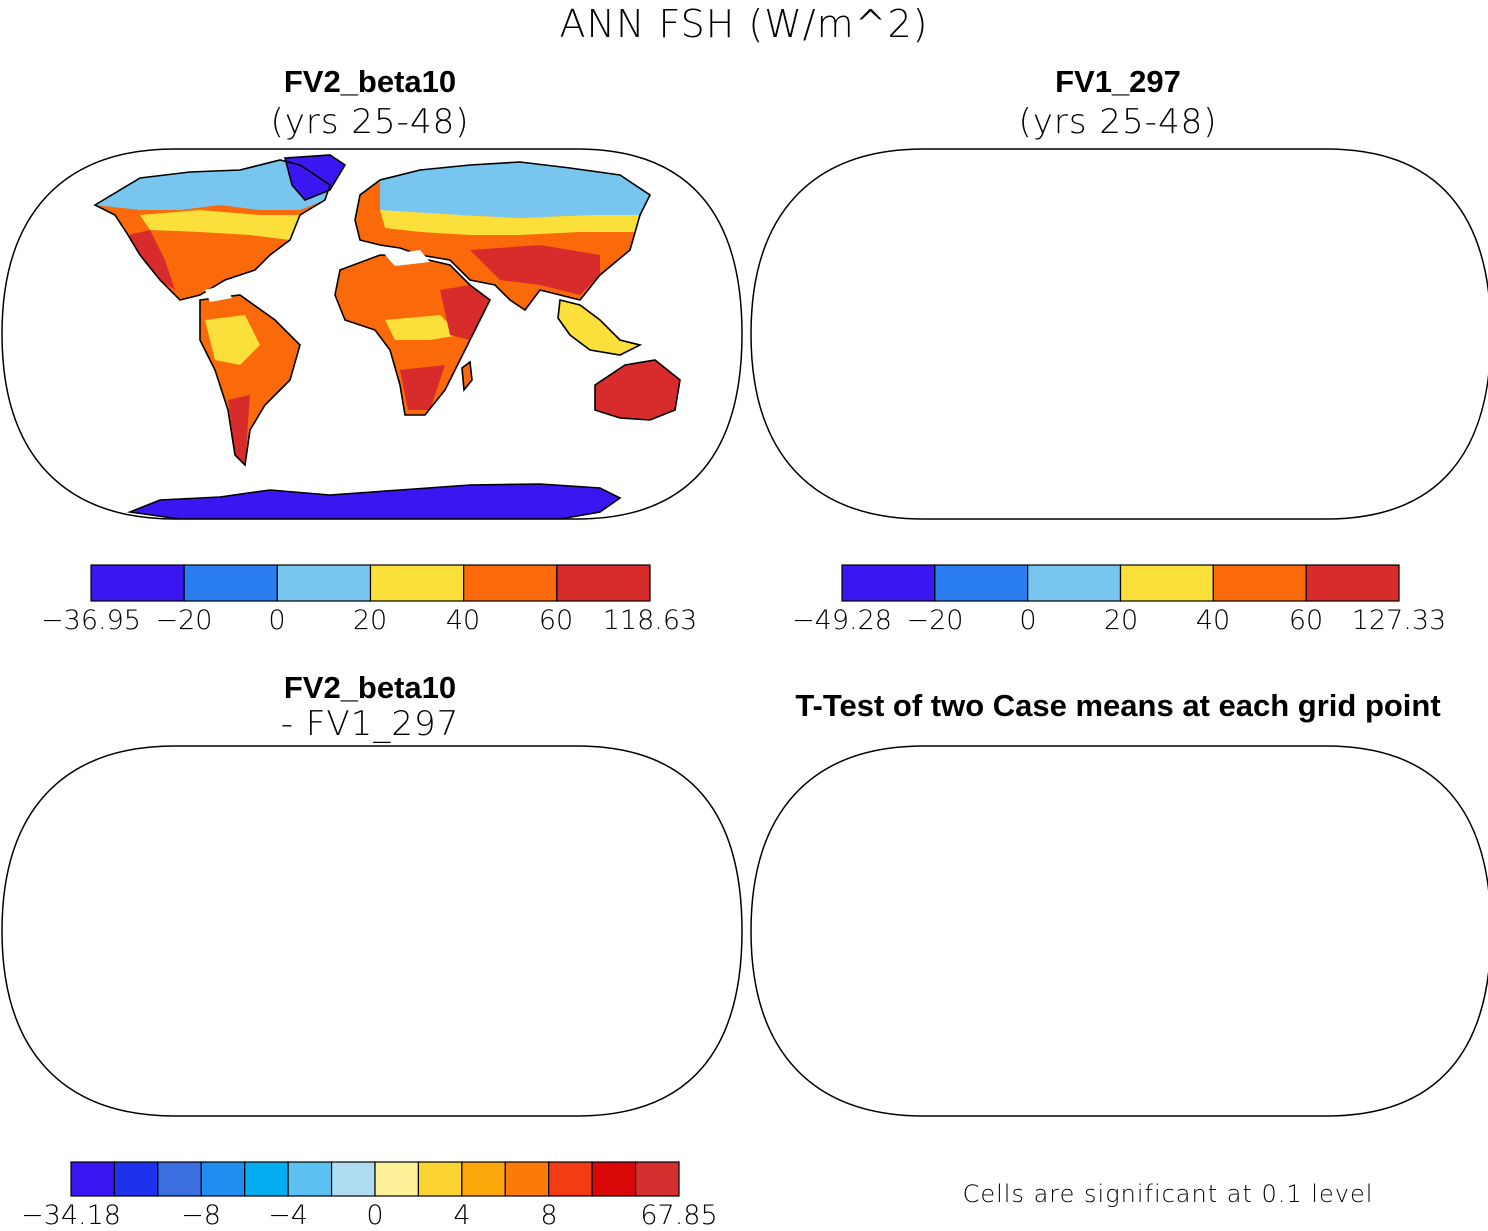  What do you see at coordinates (1028, 620) in the screenshot?
I see `panel2-colorbar-tick-label: 0` at bounding box center [1028, 620].